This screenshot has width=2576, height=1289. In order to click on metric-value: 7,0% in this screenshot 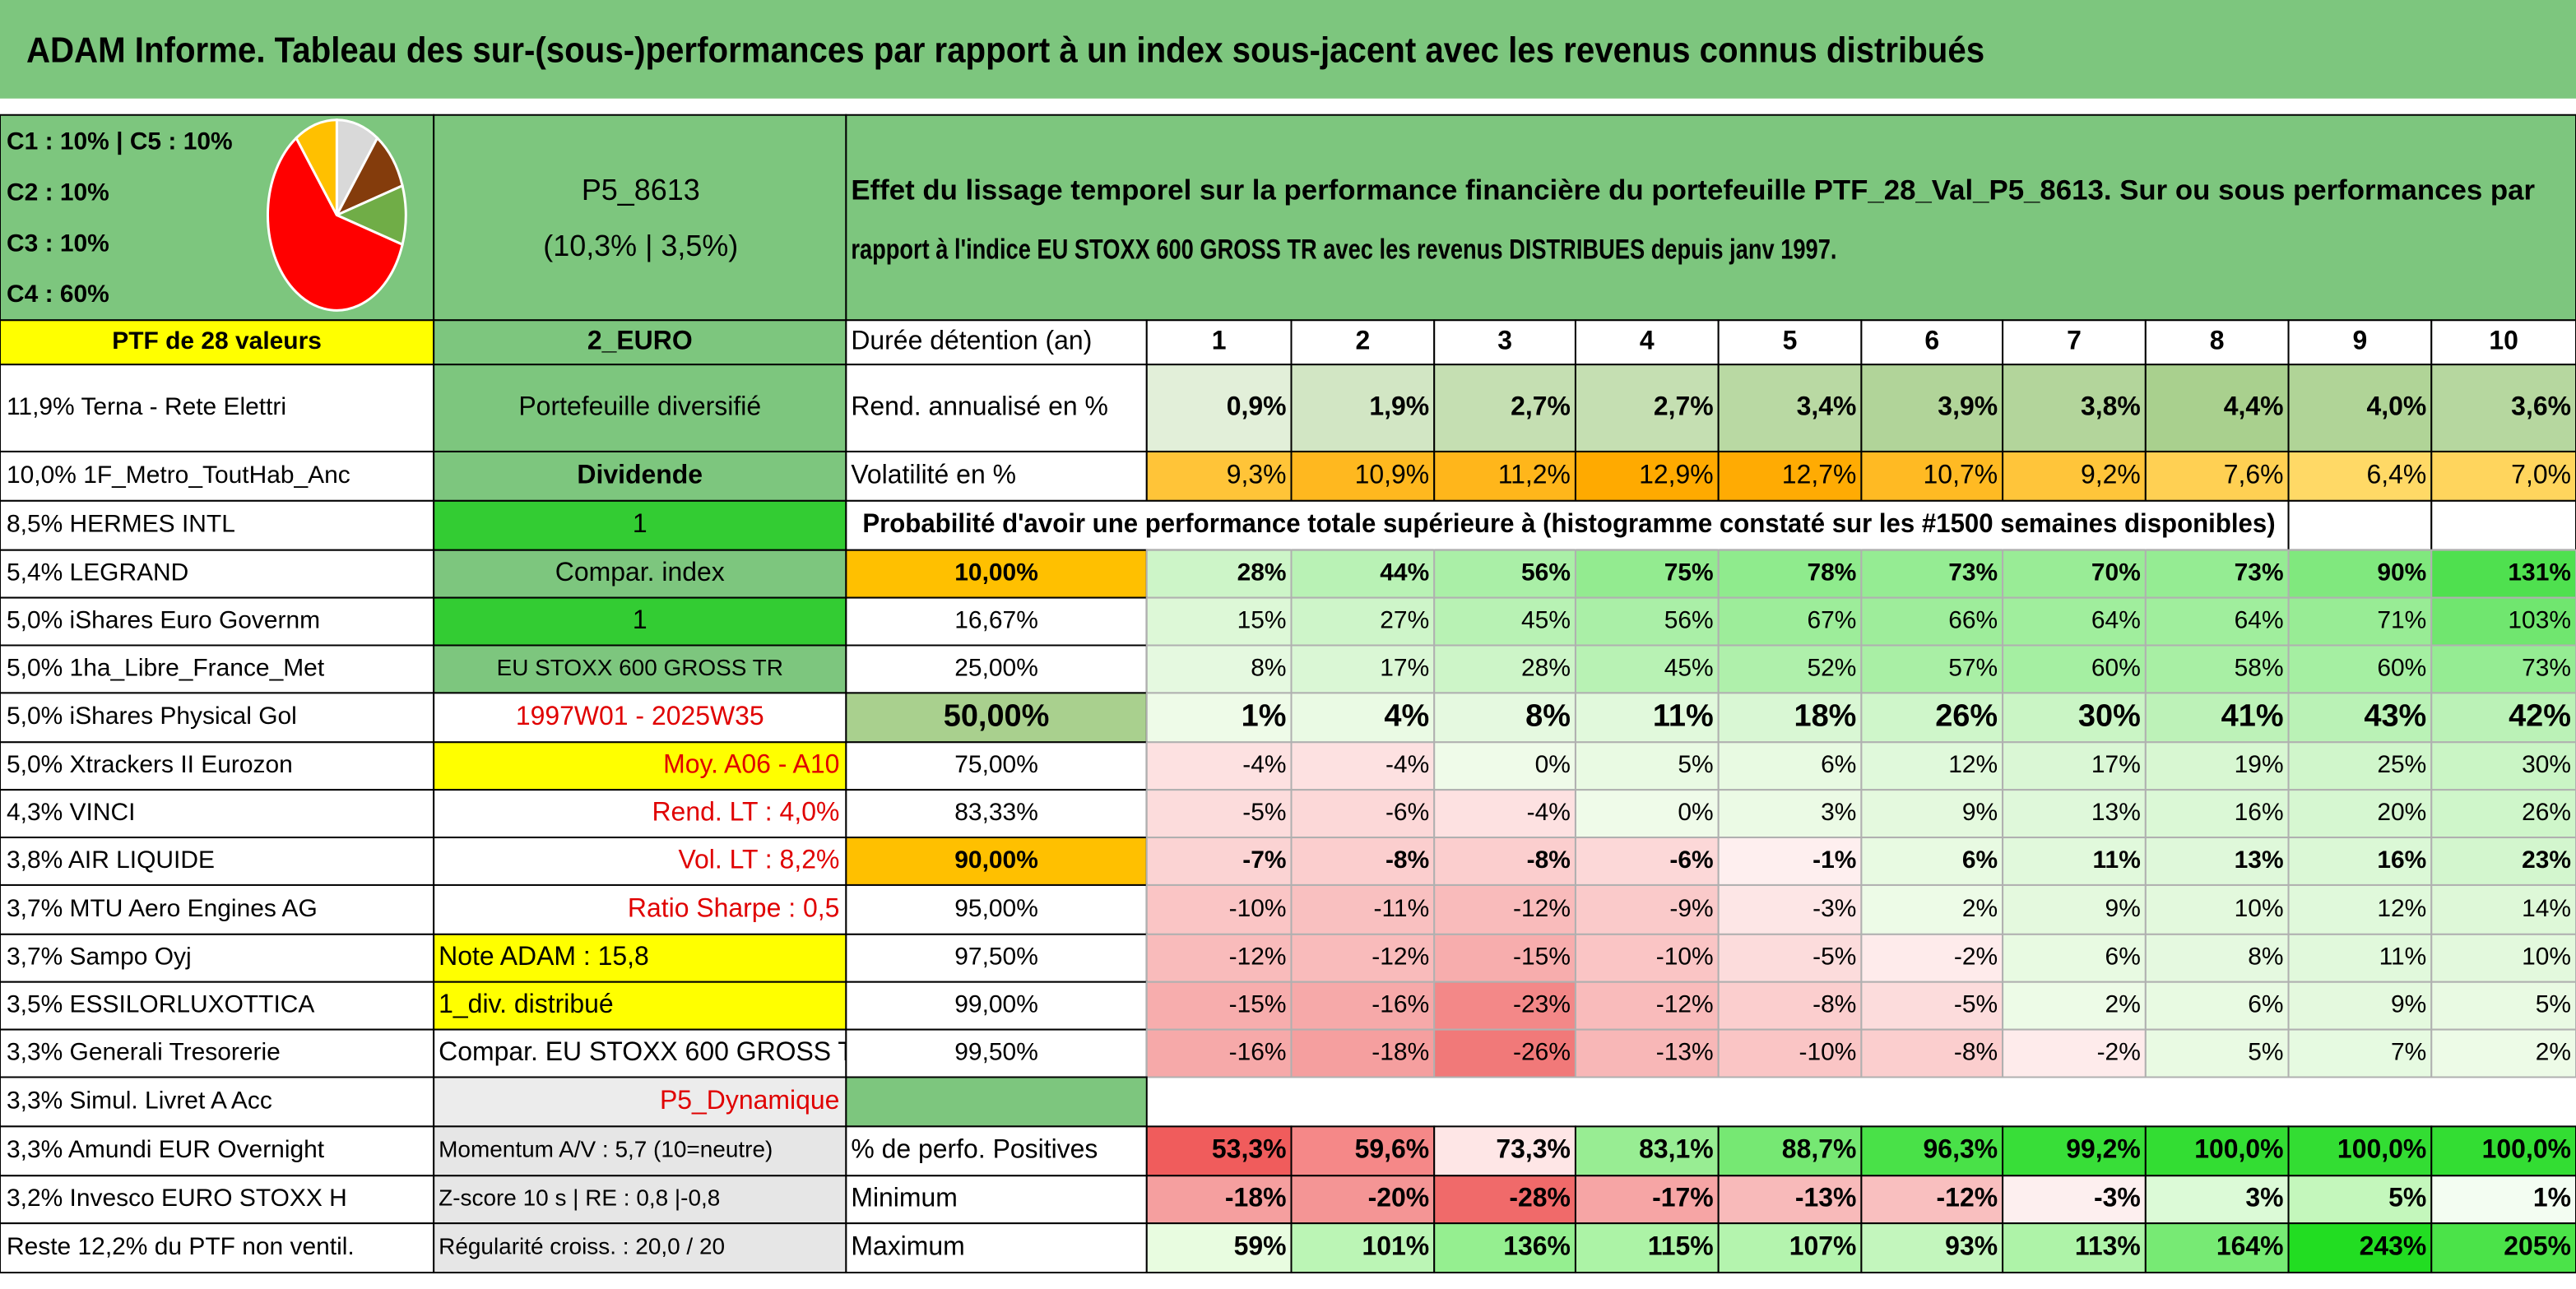, I will do `click(2541, 474)`.